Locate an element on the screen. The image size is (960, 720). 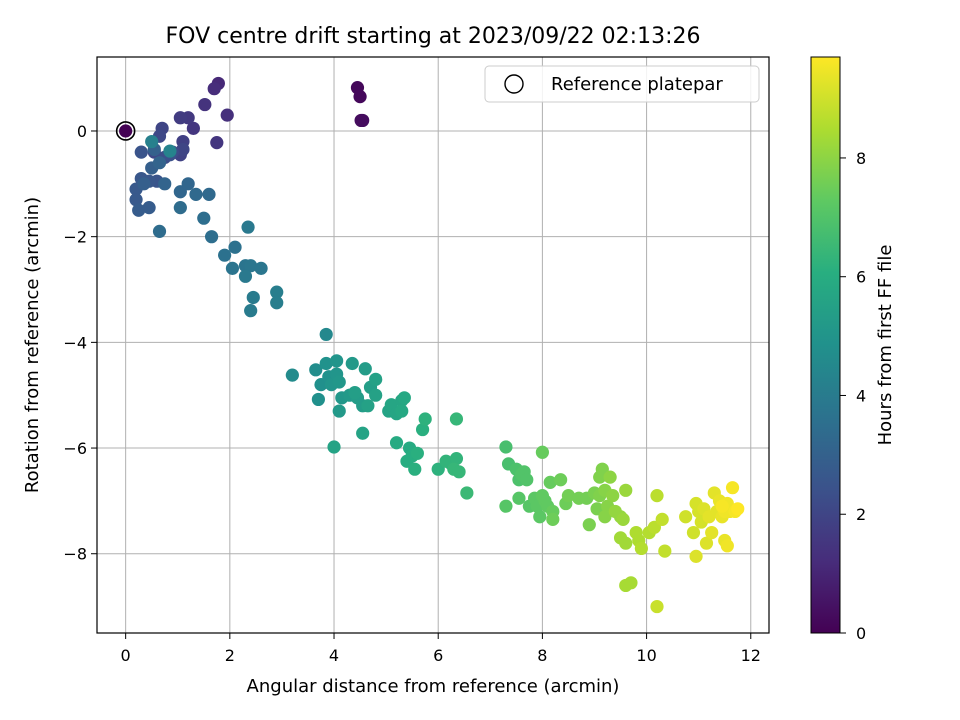
x-tick-label: 10 is located at coordinates (646, 655).